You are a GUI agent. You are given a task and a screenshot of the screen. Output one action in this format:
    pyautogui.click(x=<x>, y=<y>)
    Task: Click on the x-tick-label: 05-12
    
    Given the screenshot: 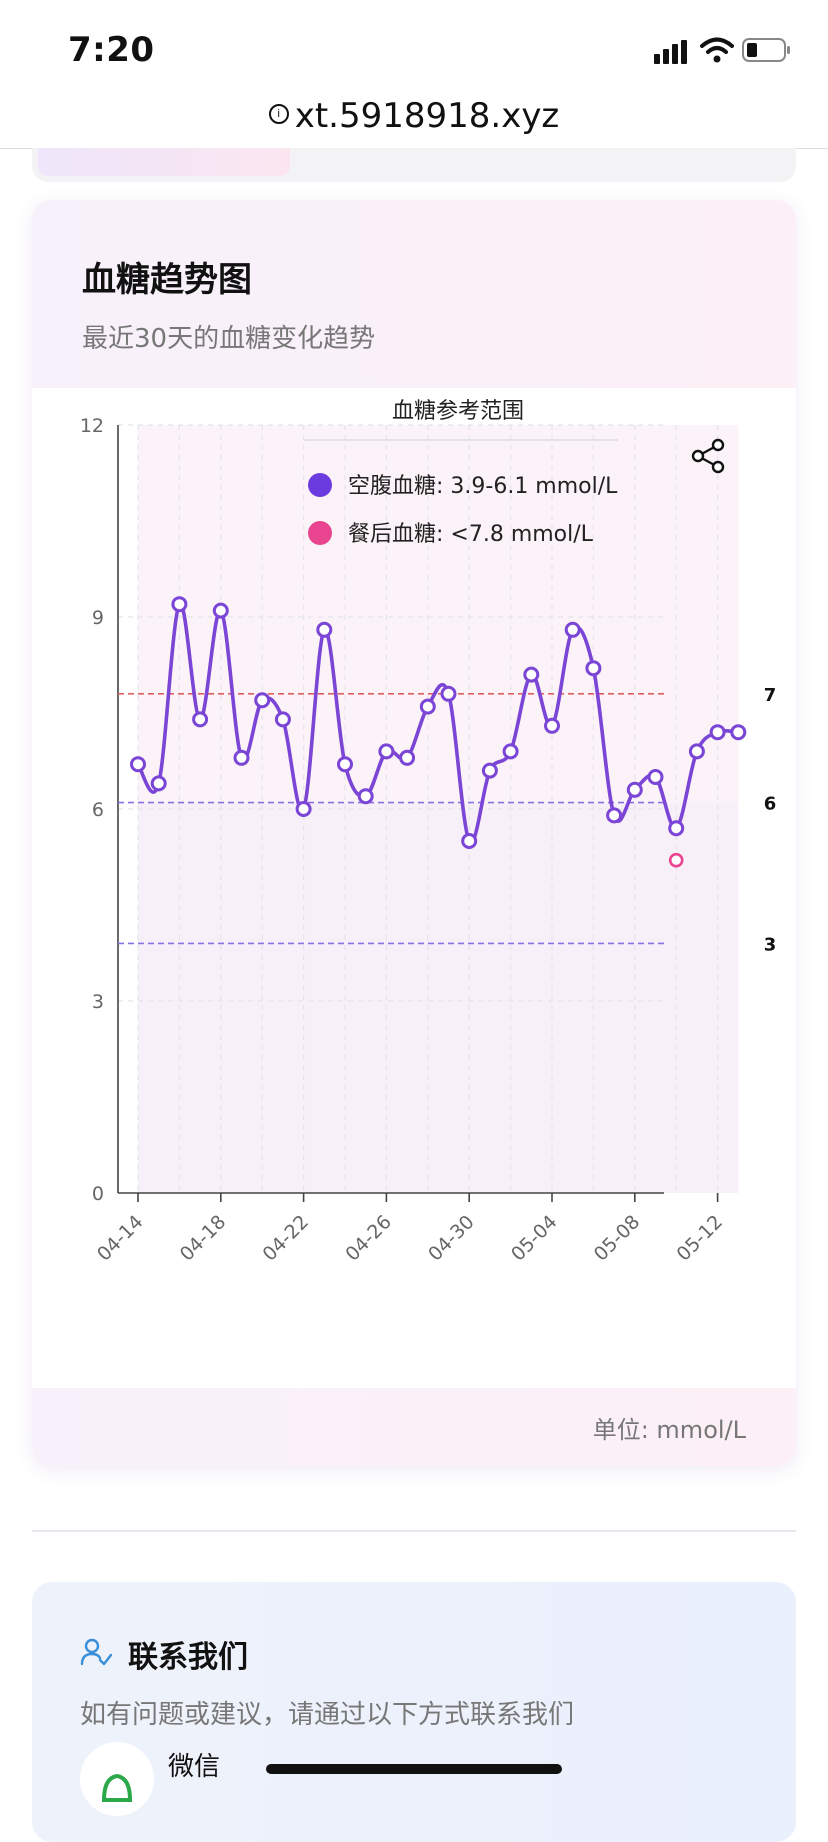 What is the action you would take?
    pyautogui.click(x=700, y=1238)
    